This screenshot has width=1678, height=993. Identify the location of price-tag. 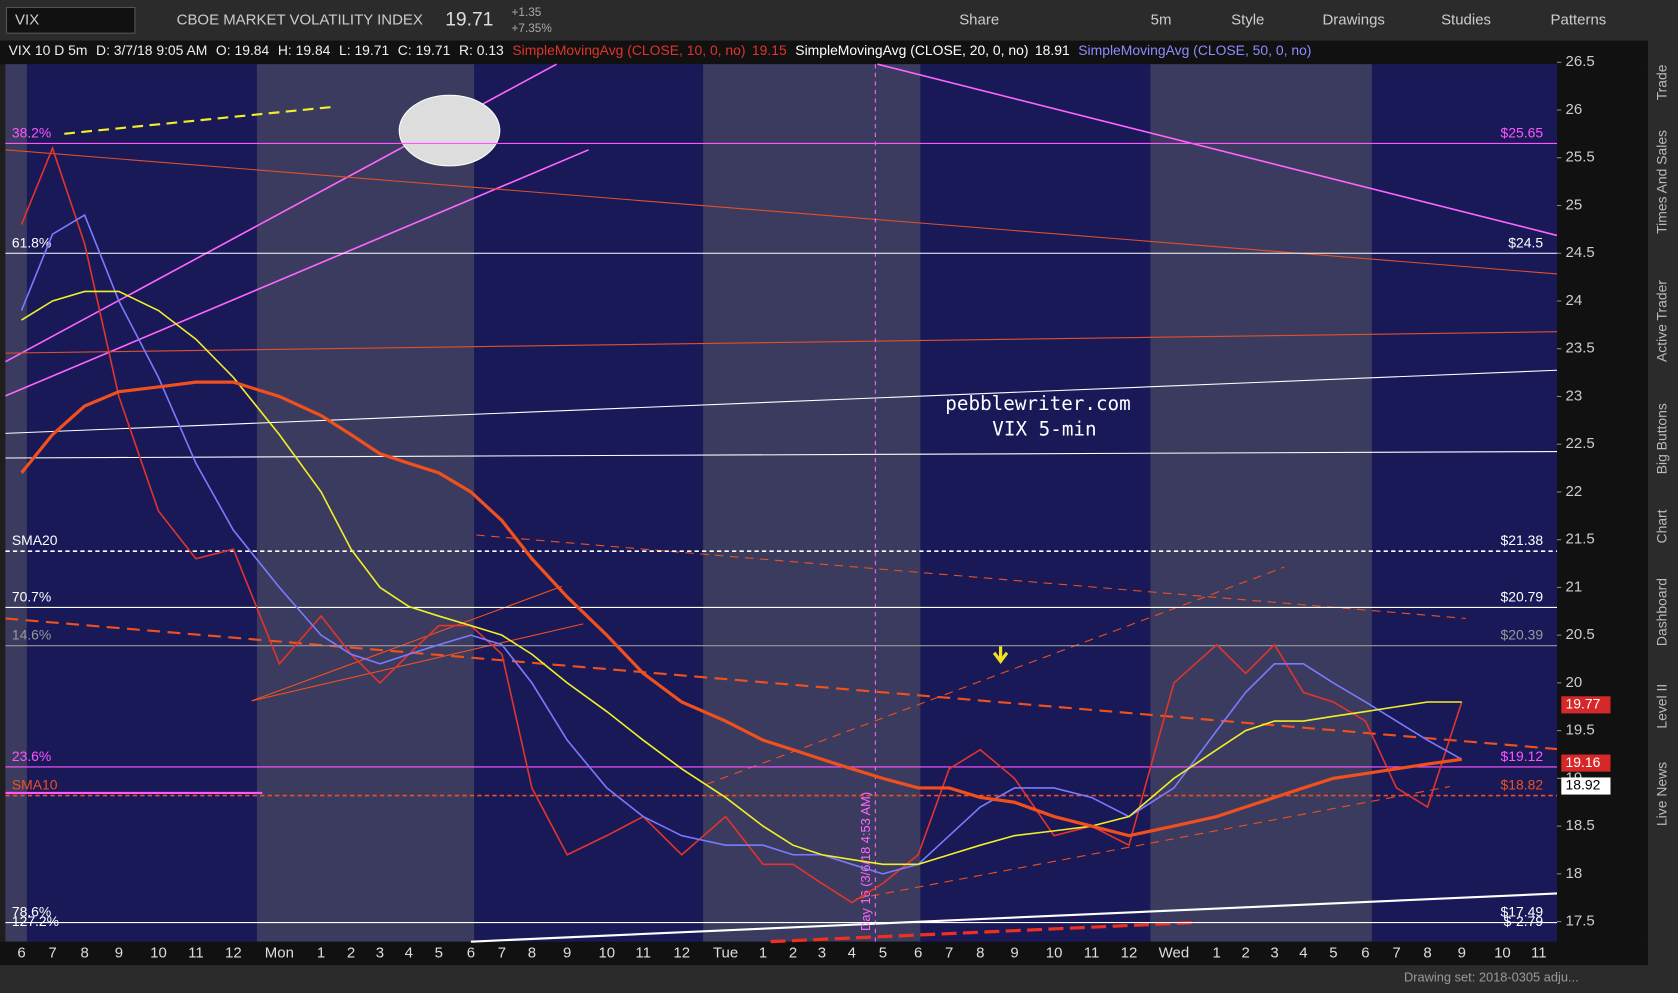
(1586, 705).